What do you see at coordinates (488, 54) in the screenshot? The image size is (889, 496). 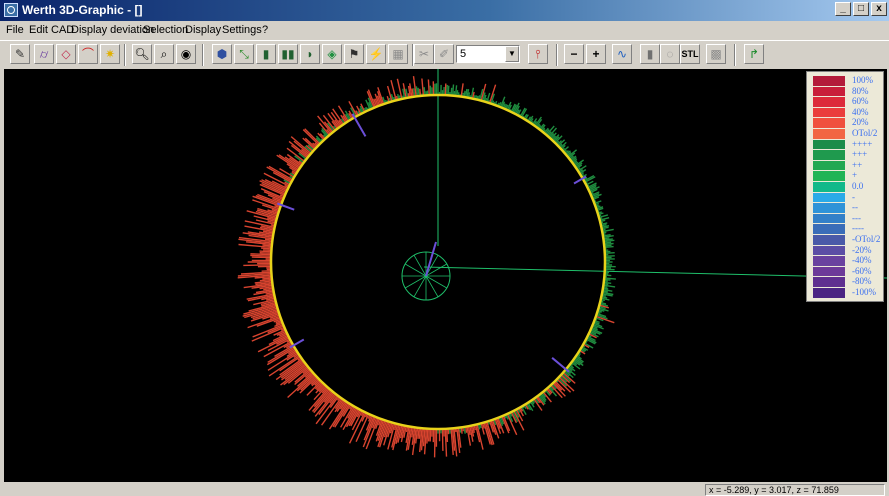 I see `resolution-select: 5 ▼` at bounding box center [488, 54].